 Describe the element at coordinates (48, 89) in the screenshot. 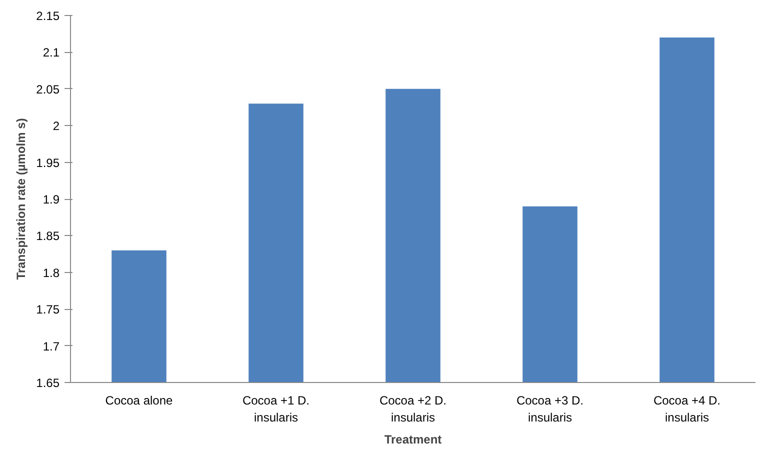

I see `y-tick-label: 2.05` at that location.